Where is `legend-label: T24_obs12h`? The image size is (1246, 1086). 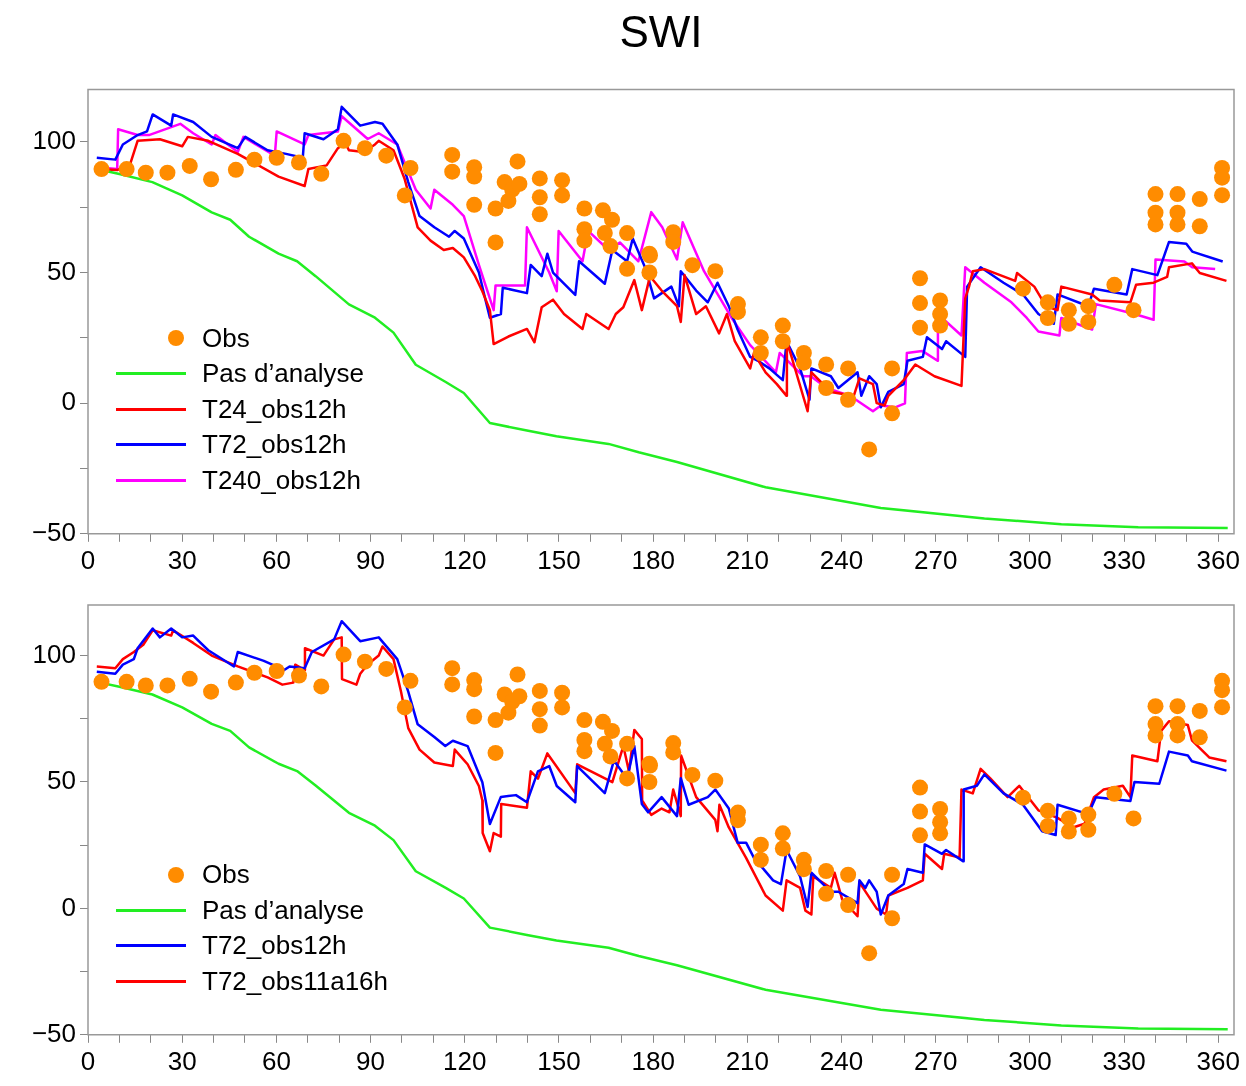 legend-label: T24_obs12h is located at coordinates (274, 409).